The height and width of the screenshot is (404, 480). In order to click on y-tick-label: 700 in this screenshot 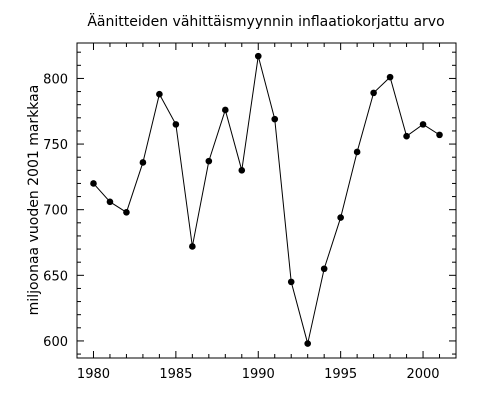, I will do `click(55, 211)`.